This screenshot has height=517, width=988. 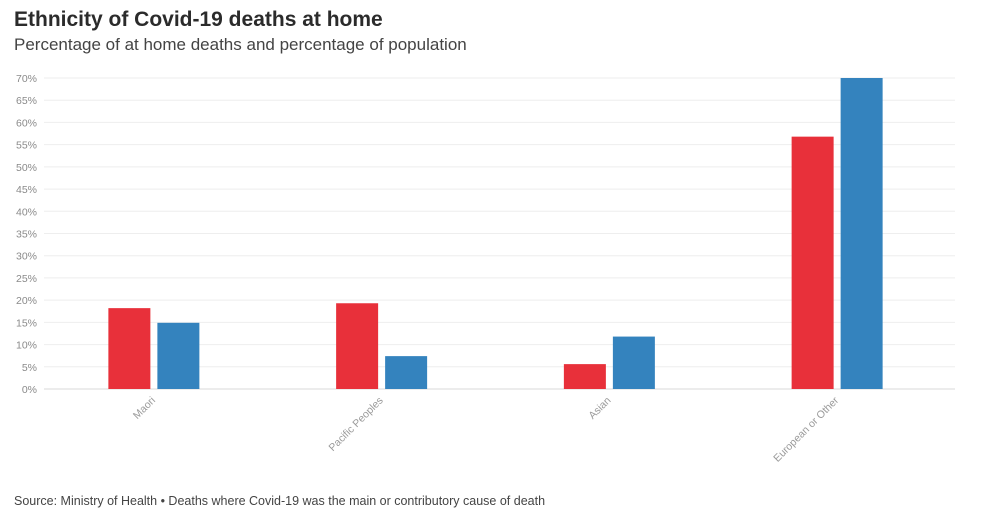 What do you see at coordinates (599, 408) in the screenshot?
I see `x-category-label: Asian` at bounding box center [599, 408].